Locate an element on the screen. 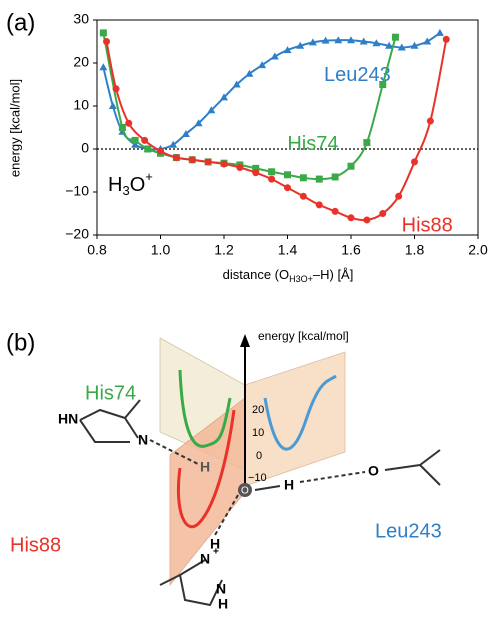 Image resolution: width=491 pixels, height=618 pixels. x-tick-label: 1.2 is located at coordinates (224, 250).